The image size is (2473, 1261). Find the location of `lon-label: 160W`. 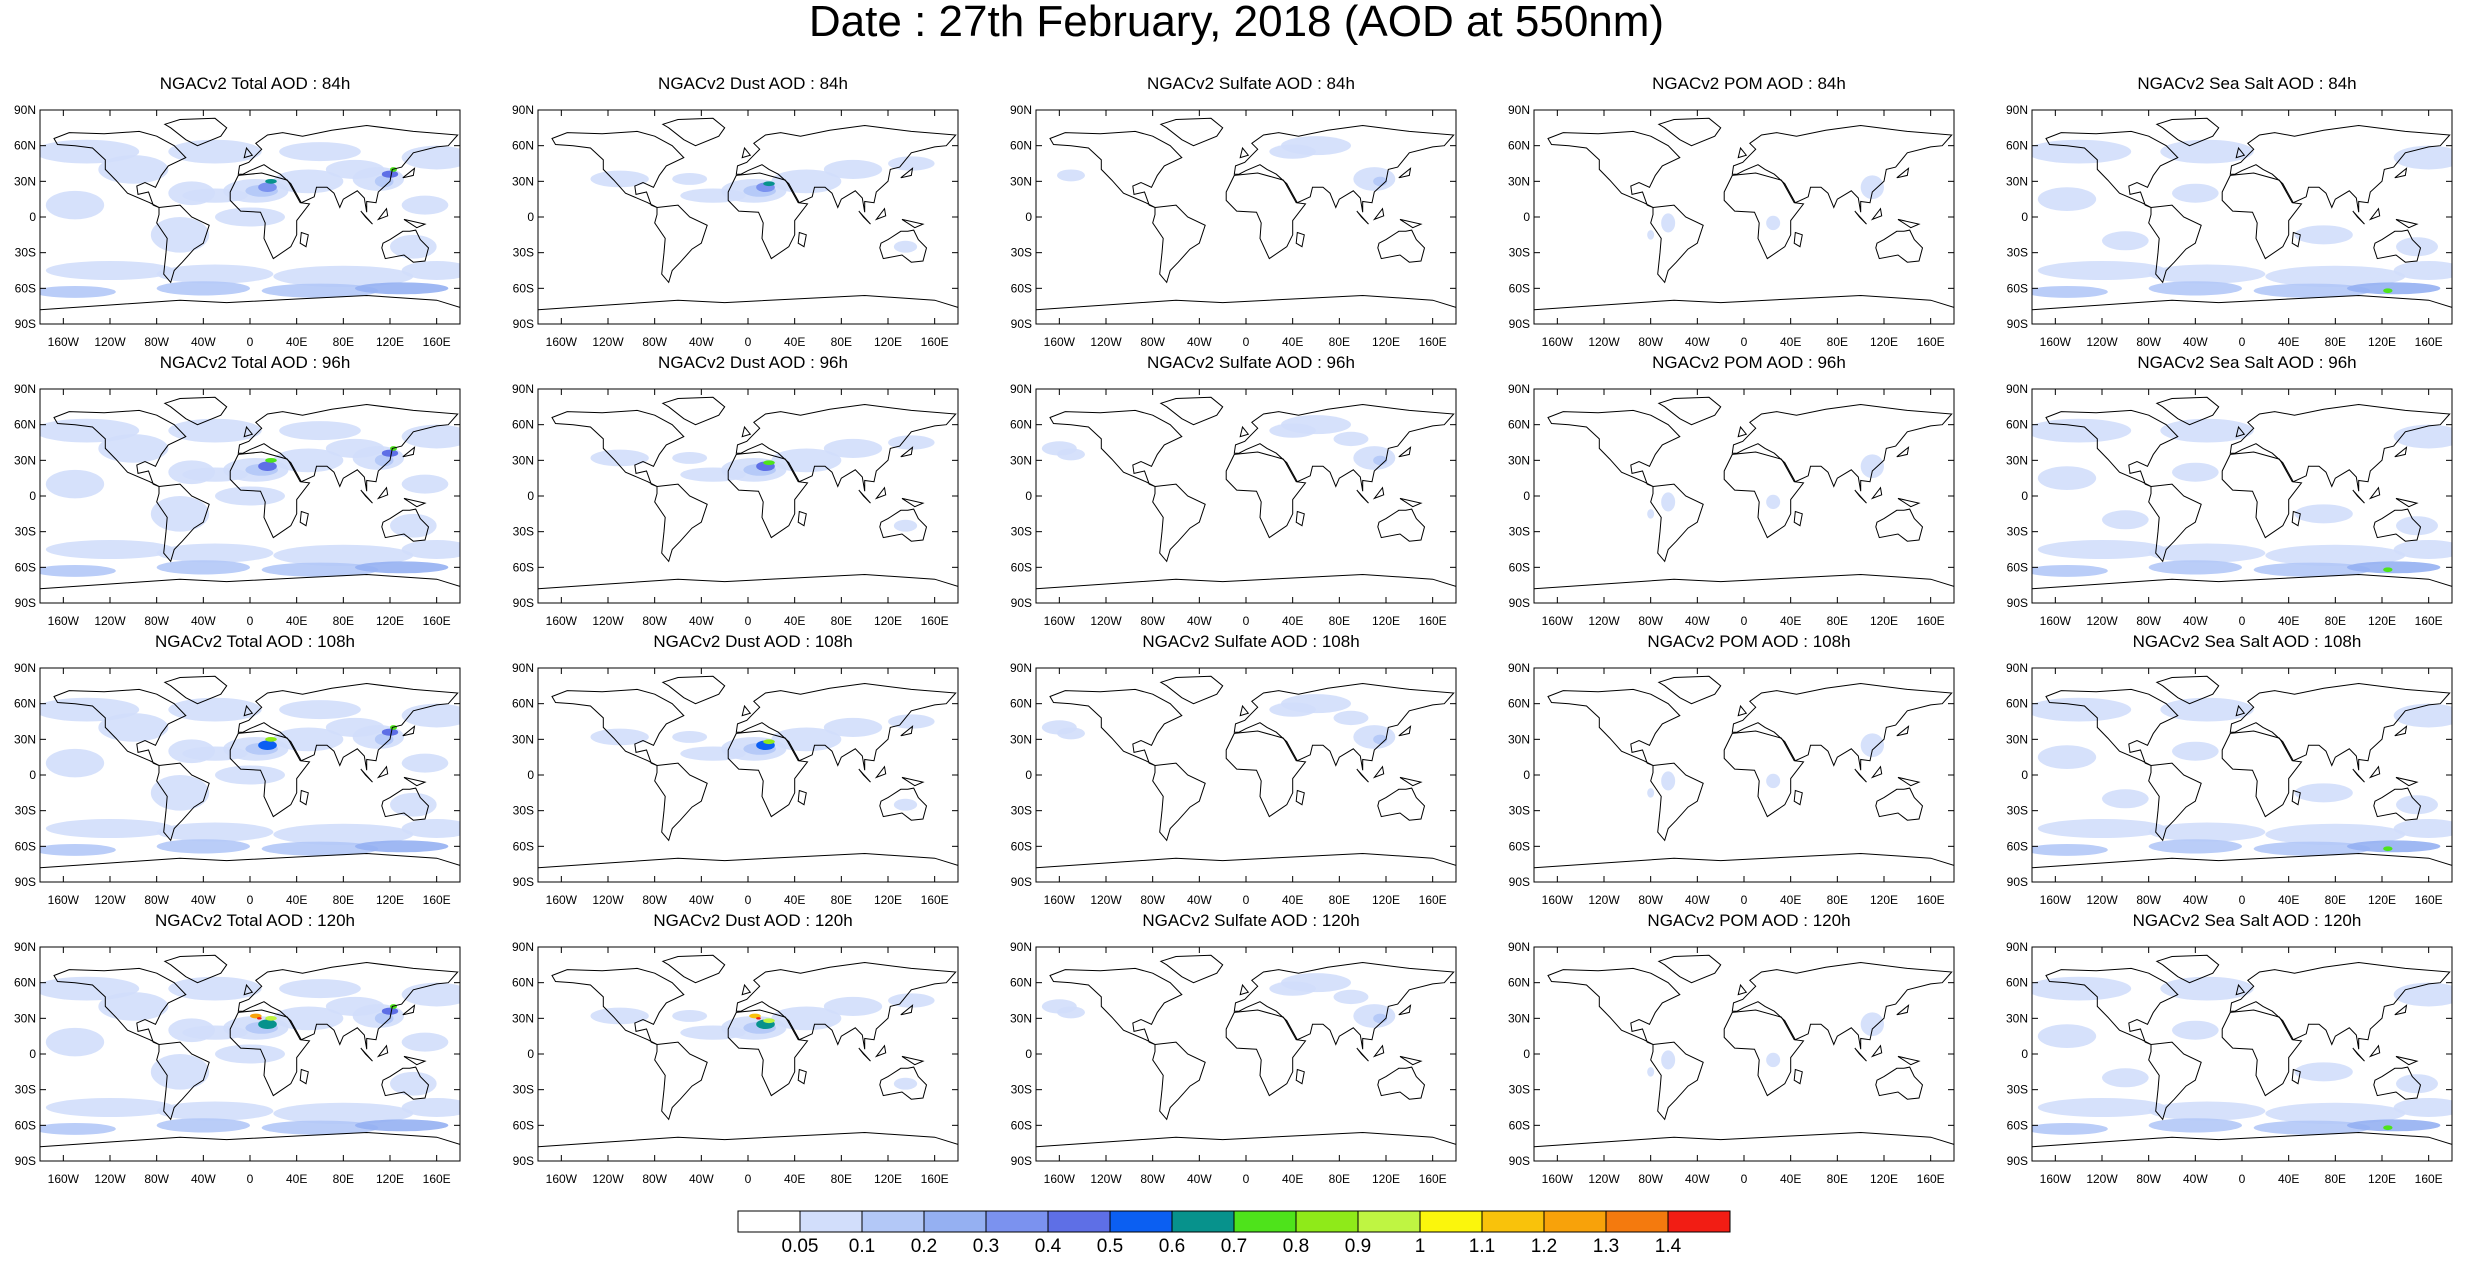

lon-label: 160W is located at coordinates (1060, 342).